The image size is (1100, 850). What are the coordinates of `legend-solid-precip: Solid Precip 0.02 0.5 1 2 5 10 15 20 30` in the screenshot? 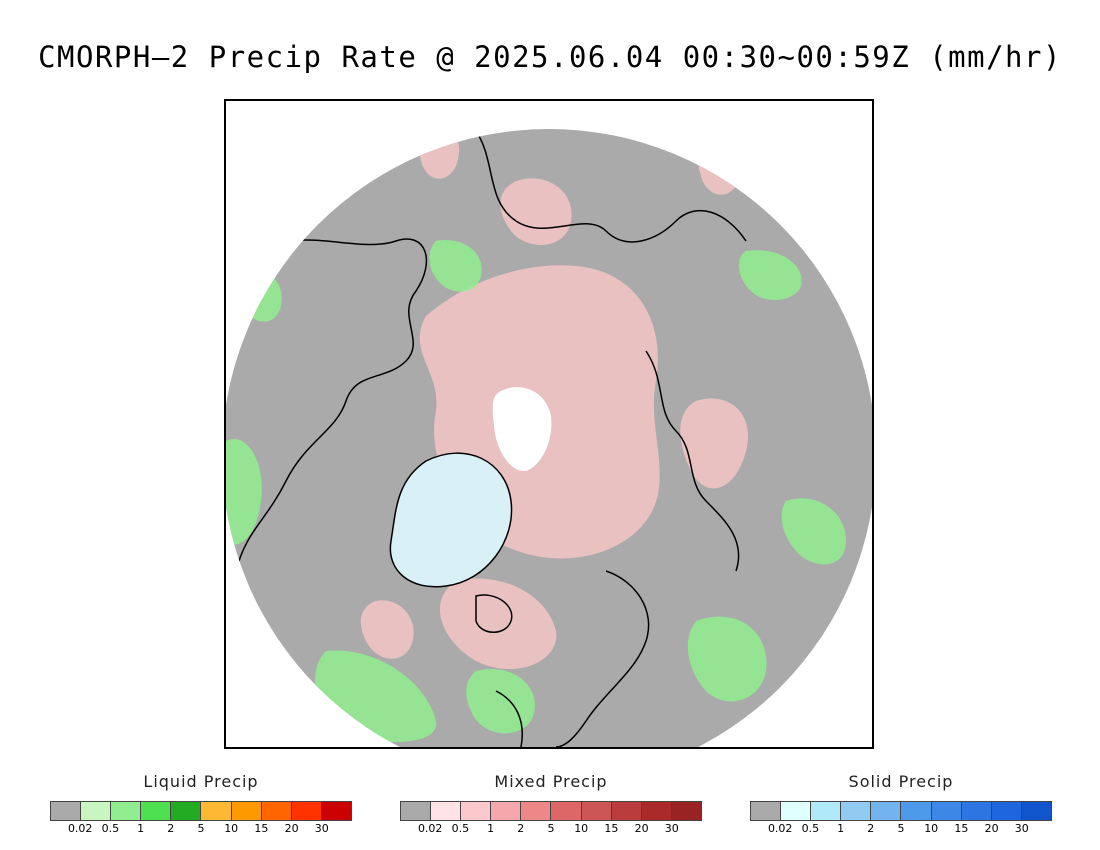 It's located at (901, 804).